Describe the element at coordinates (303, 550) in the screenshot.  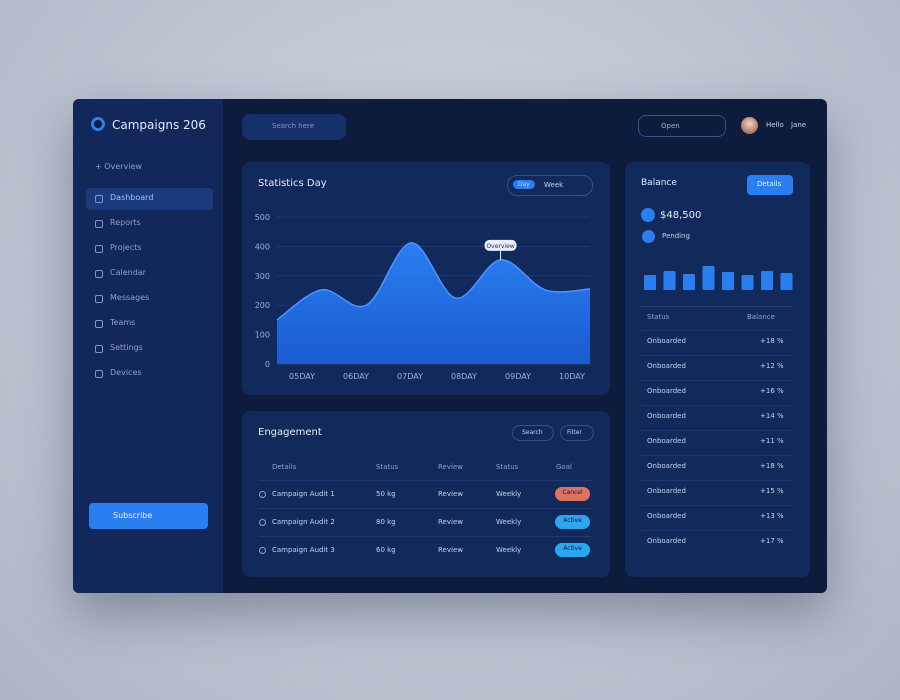
I see `table-cell: Campaign Audit 3` at that location.